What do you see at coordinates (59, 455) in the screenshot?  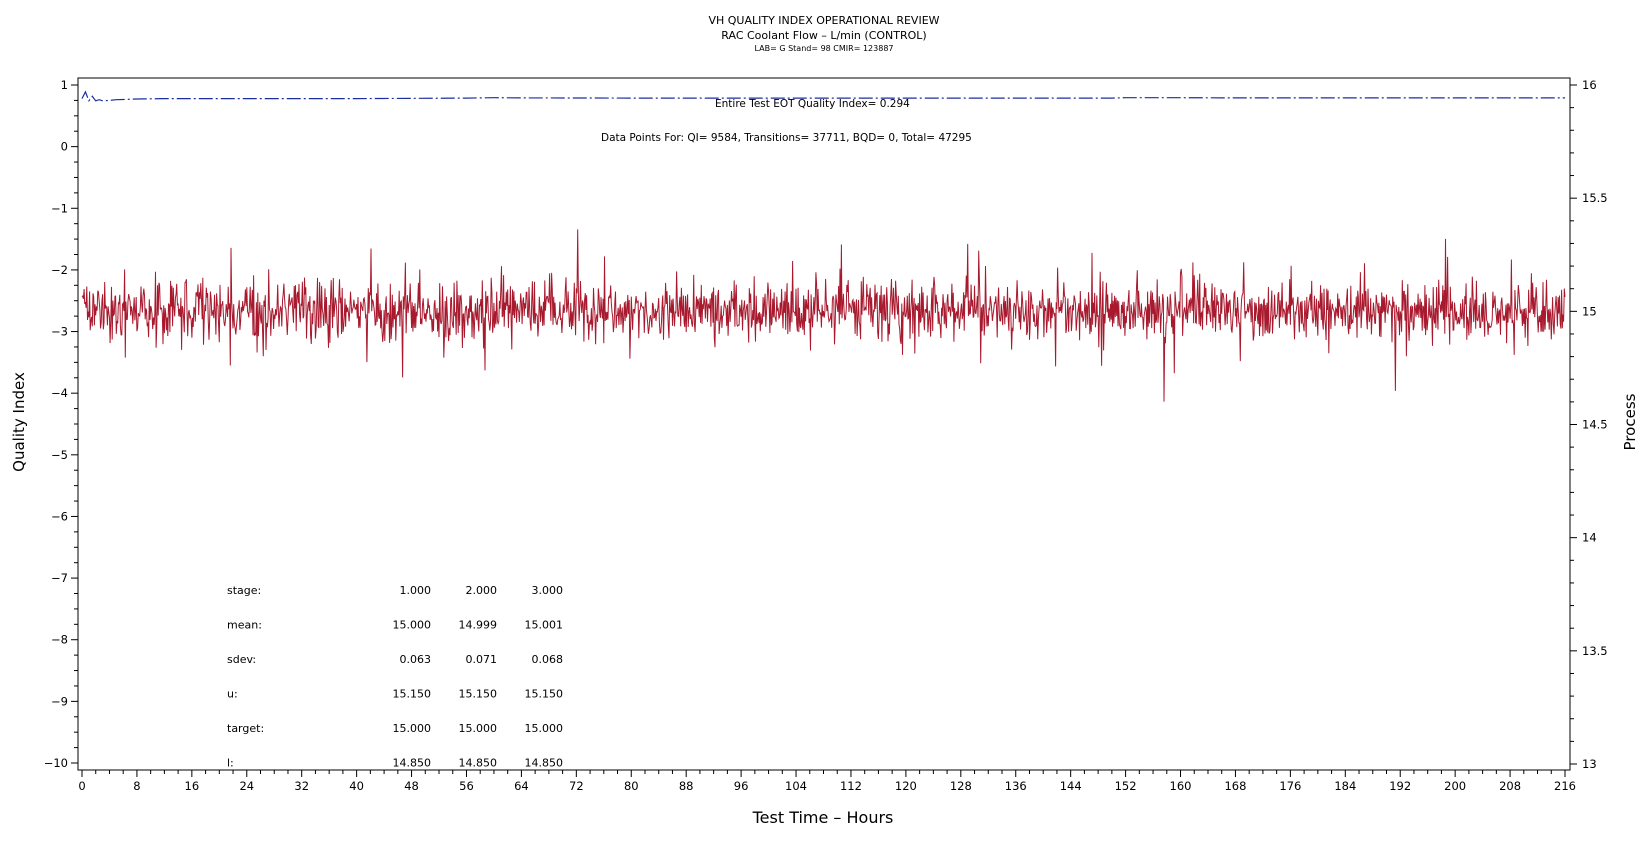 I see `y-left-tick-label: −5` at bounding box center [59, 455].